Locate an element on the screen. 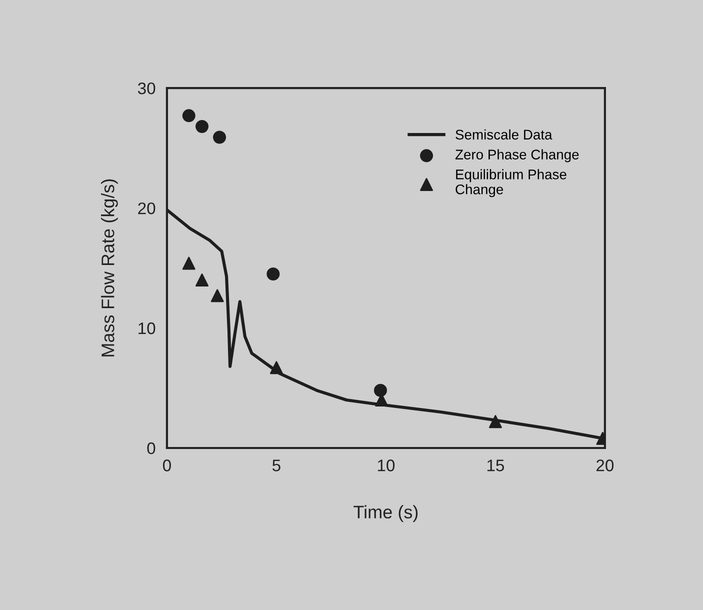  legend-label: Semiscale Data is located at coordinates (504, 134).